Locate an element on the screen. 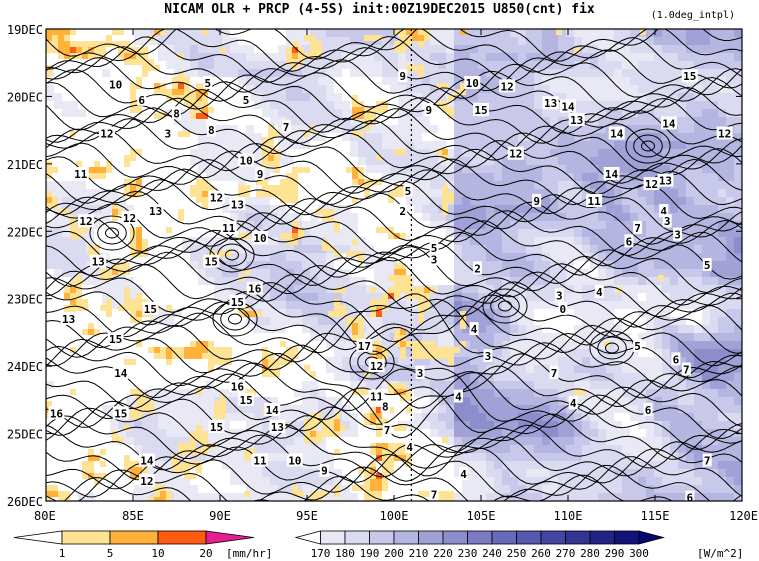 This screenshot has width=759, height=561. contour-label: 7 is located at coordinates (286, 127).